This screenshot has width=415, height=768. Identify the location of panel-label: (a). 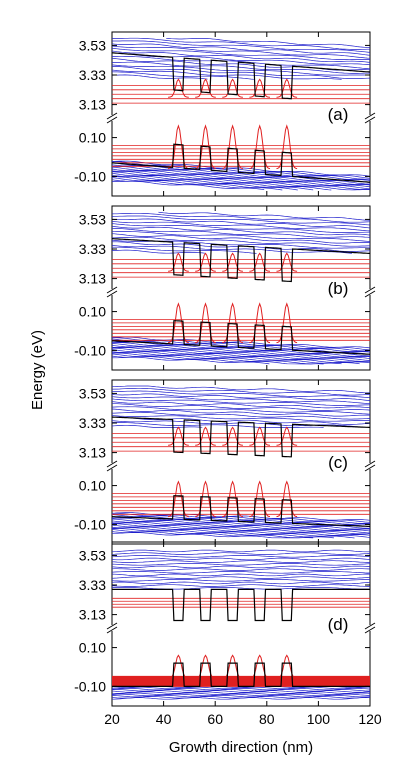
(338, 114).